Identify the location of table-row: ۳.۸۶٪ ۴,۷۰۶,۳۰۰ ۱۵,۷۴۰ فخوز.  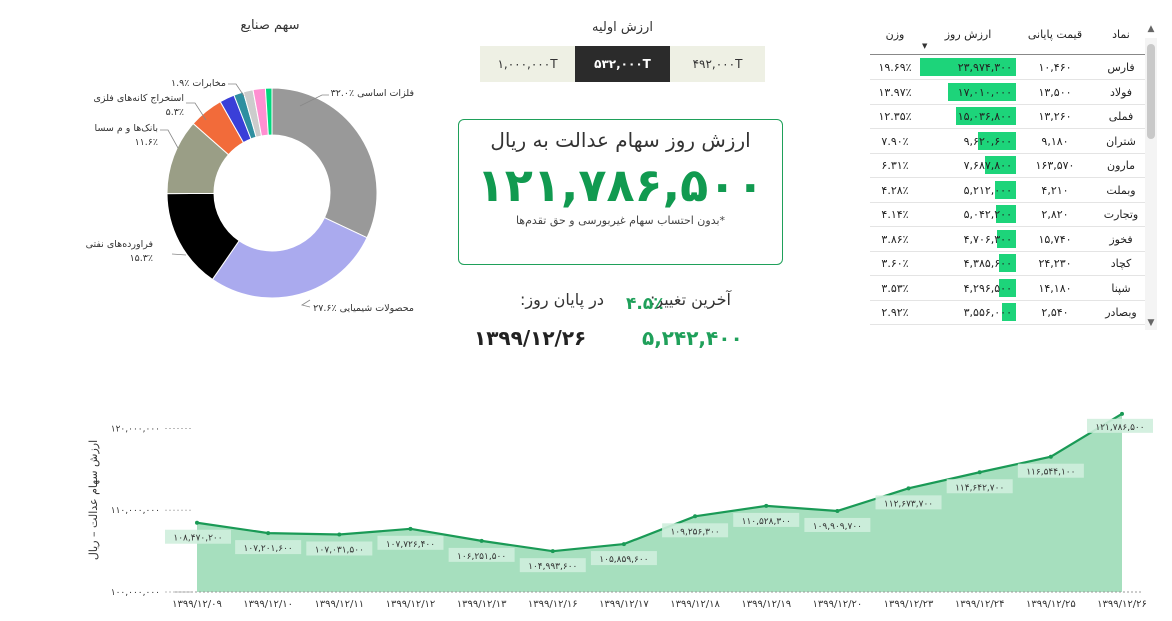
(1010, 239).